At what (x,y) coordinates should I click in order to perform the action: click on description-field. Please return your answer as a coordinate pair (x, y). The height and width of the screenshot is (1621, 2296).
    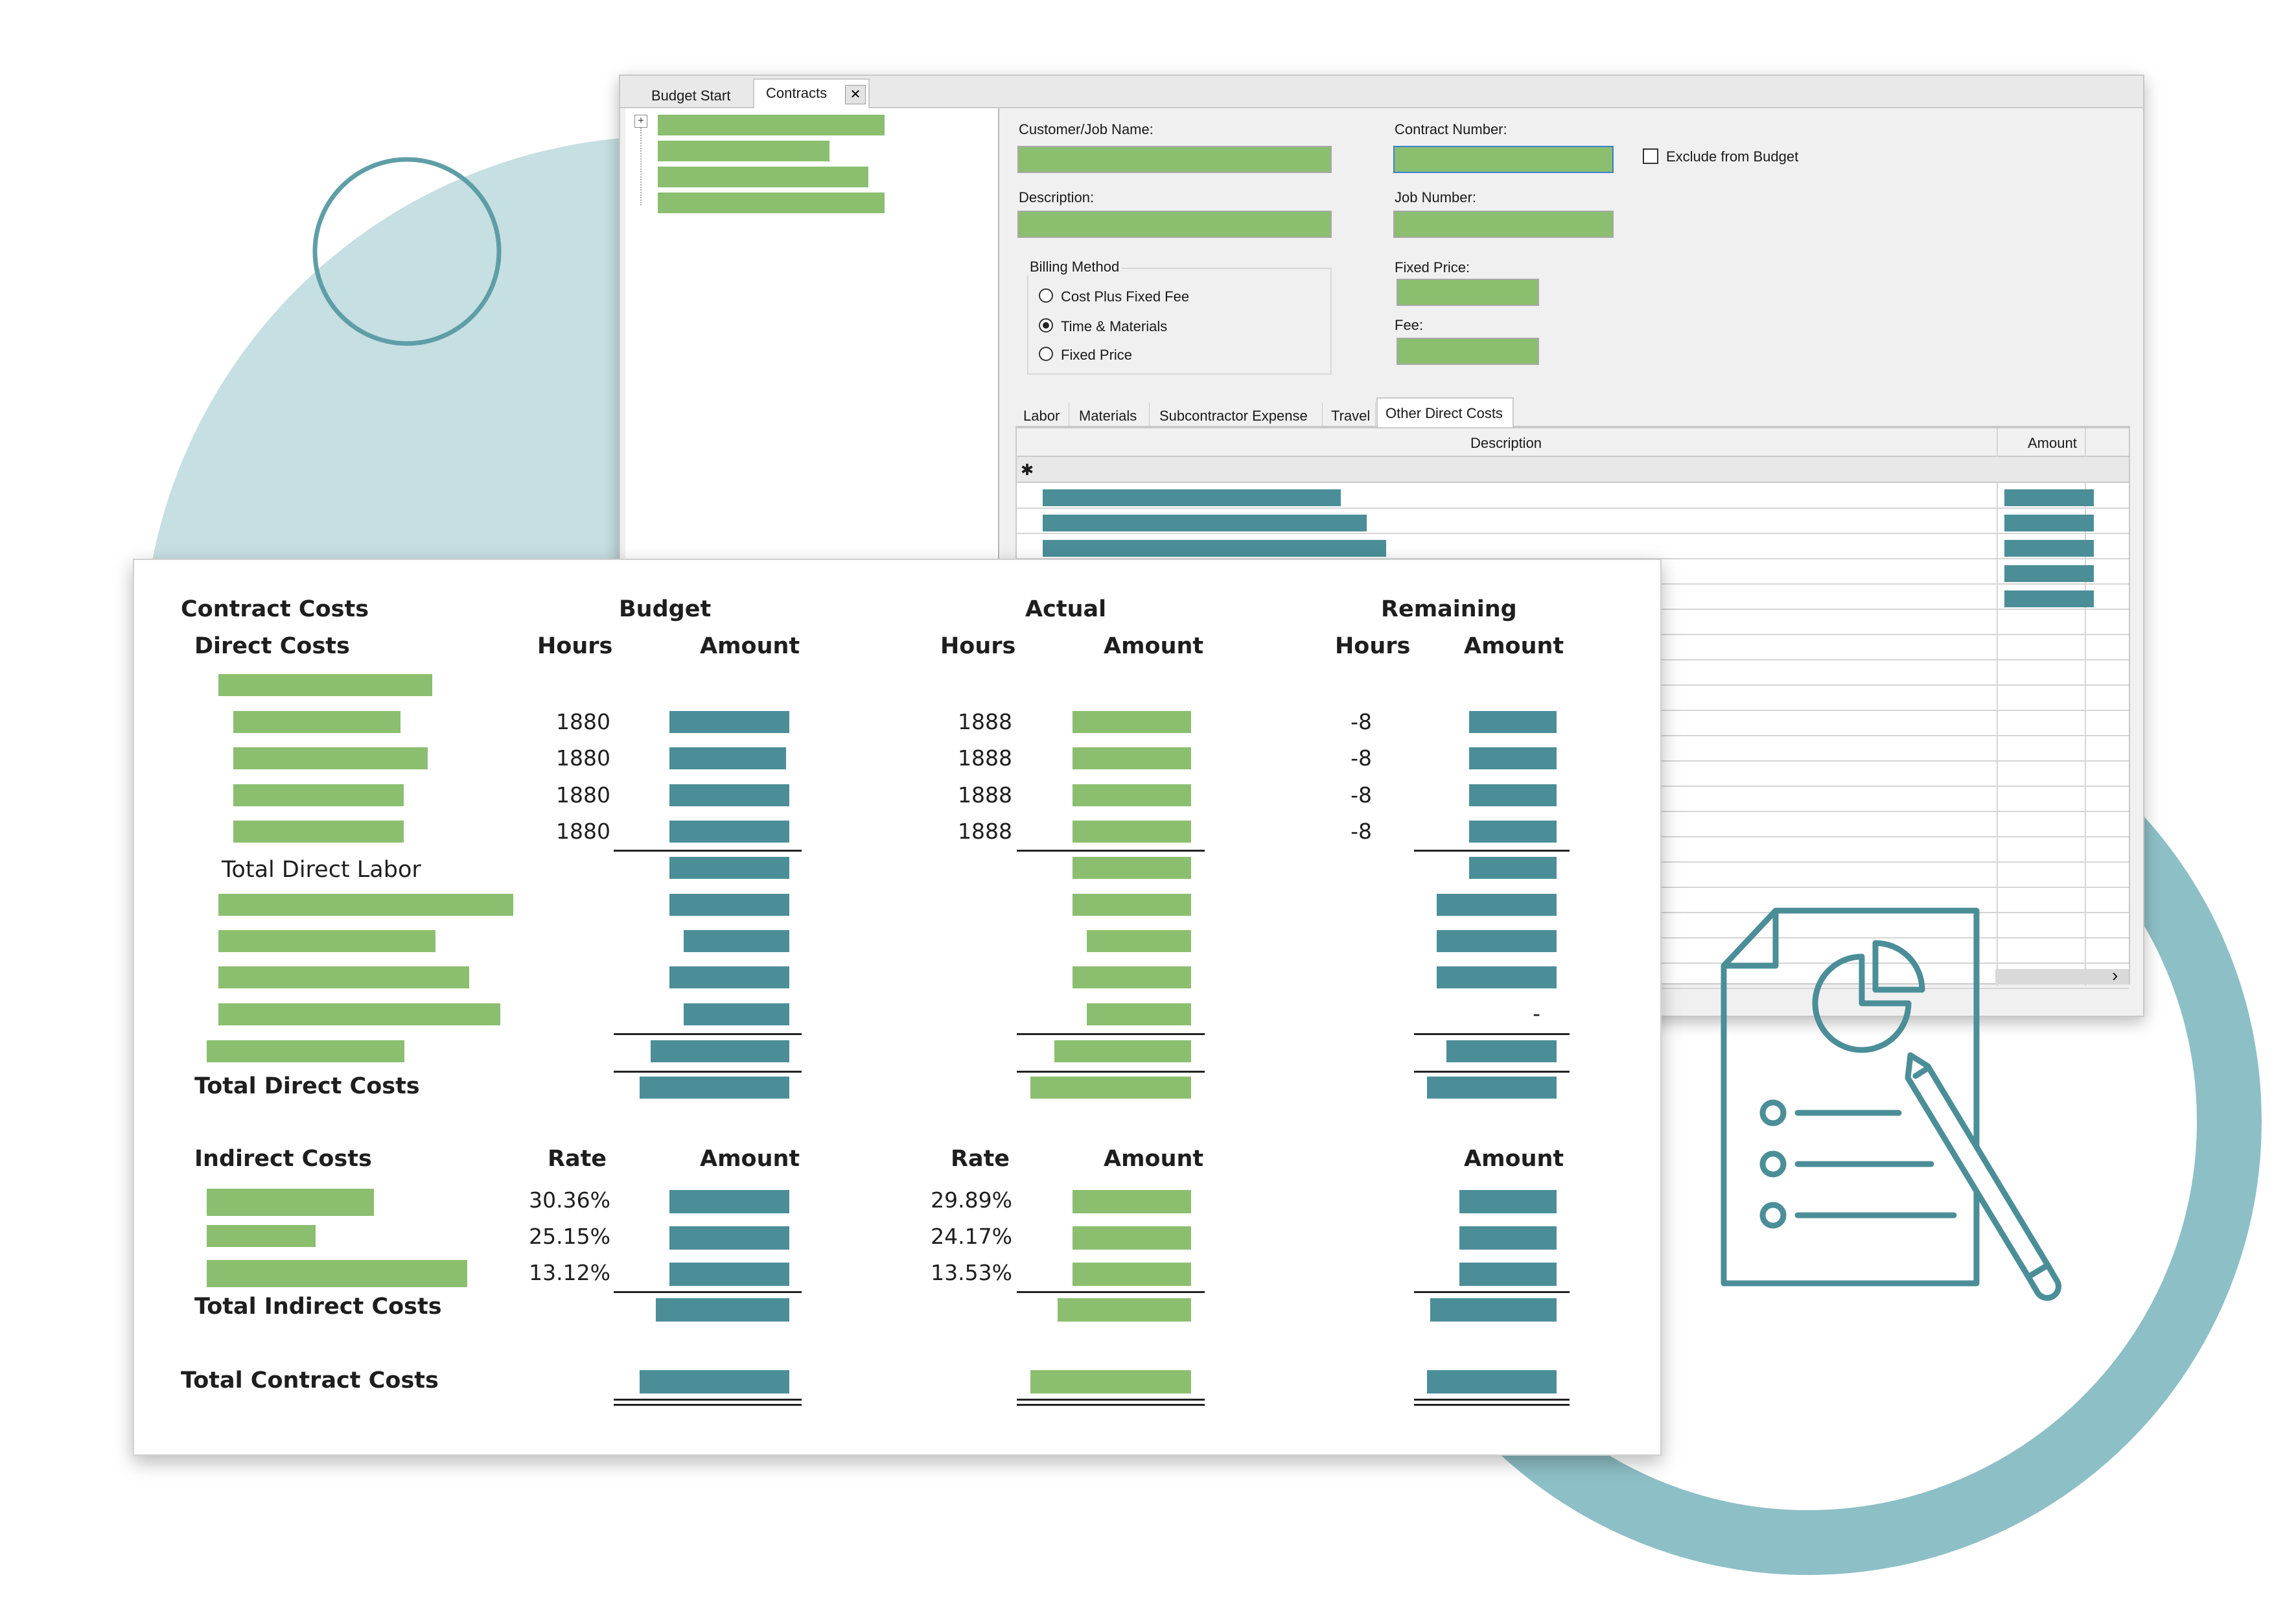
    Looking at the image, I should click on (1174, 224).